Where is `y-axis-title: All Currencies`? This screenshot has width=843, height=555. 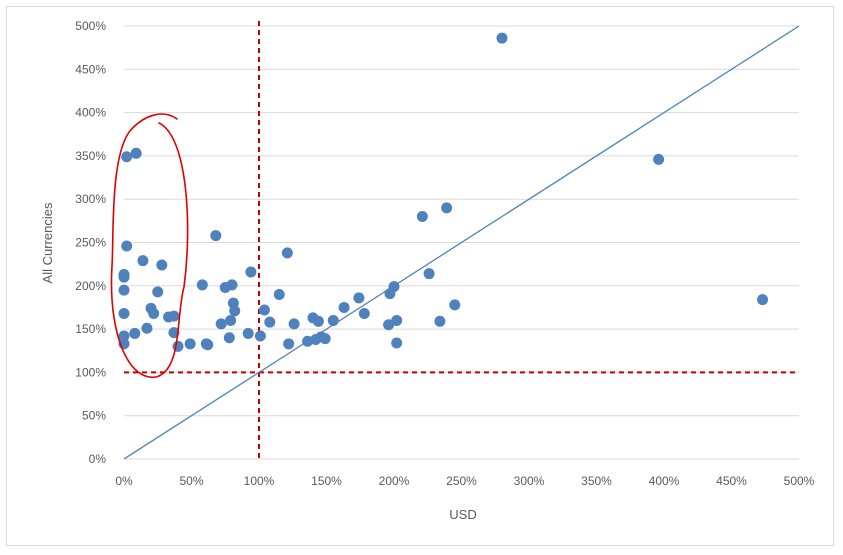 y-axis-title: All Currencies is located at coordinates (47, 242).